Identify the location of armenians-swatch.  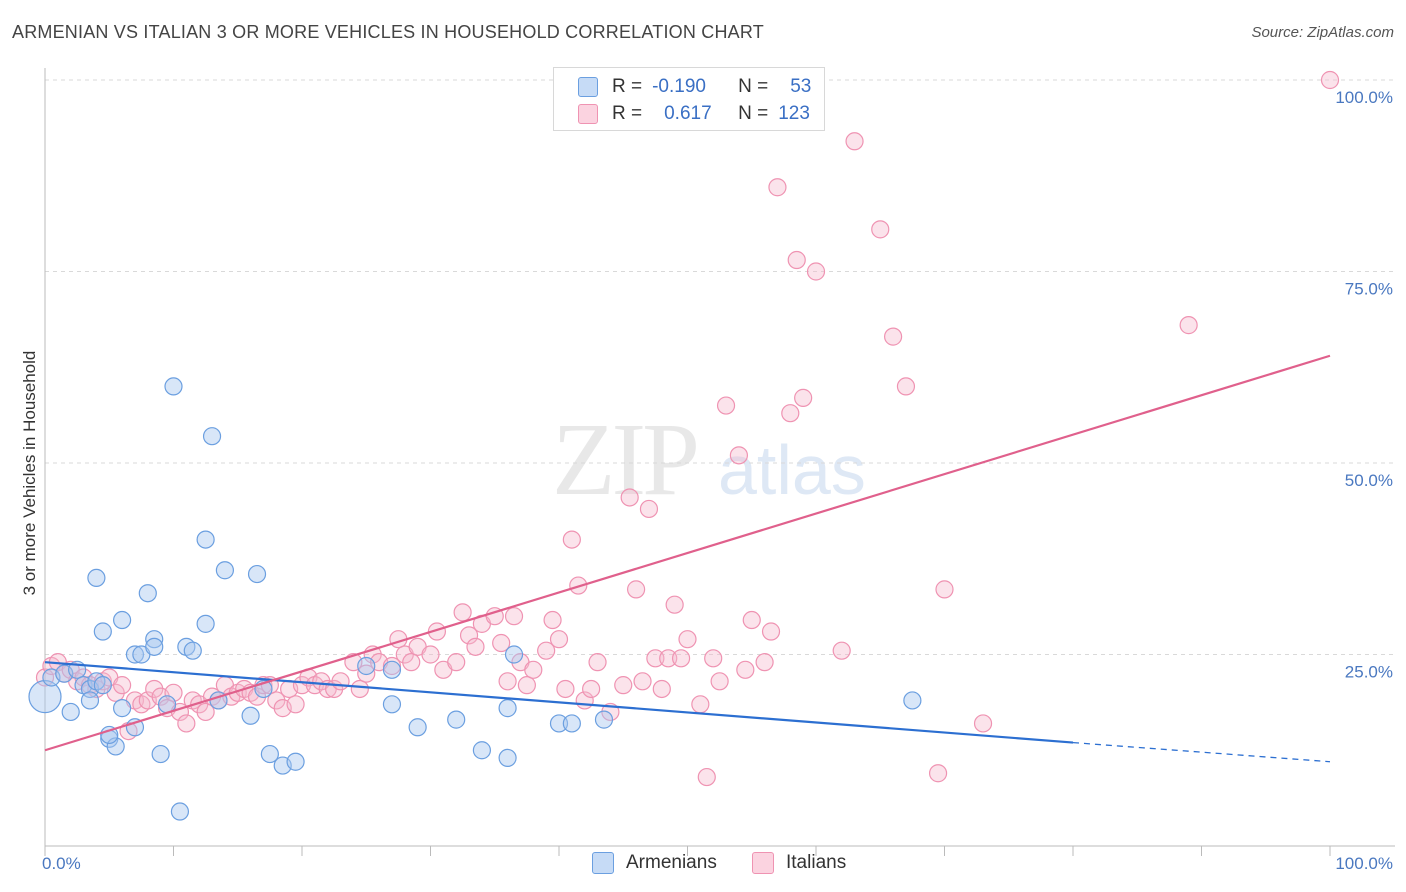
(603, 863).